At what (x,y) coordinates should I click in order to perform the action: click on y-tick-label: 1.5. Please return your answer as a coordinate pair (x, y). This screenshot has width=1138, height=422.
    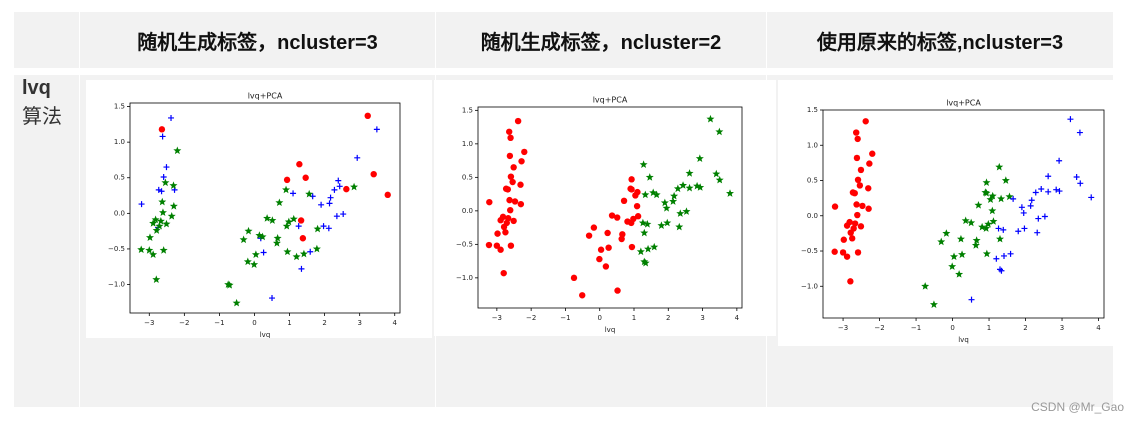
    Looking at the image, I should click on (119, 107).